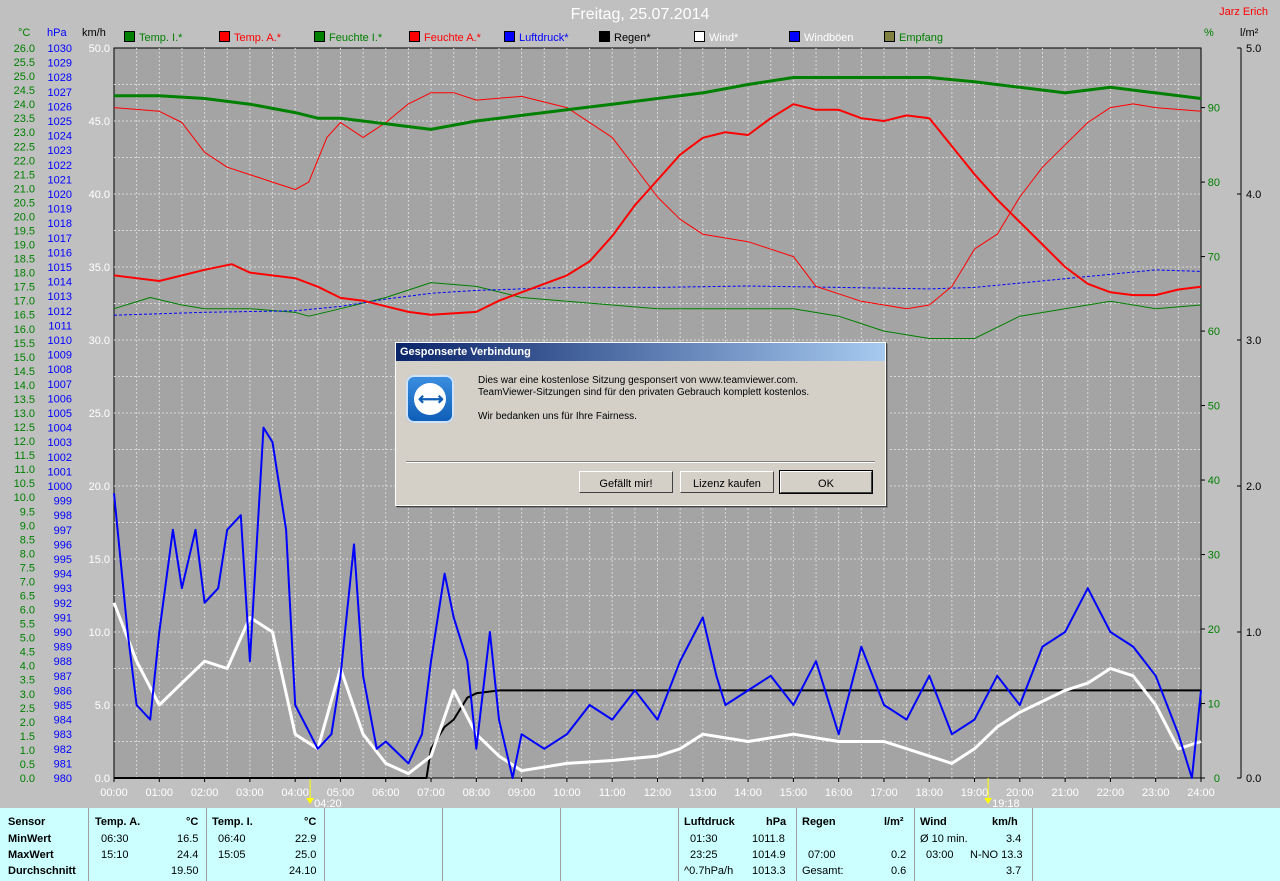 The image size is (1280, 881). I want to click on pressure-tick-label: 1013, so click(60, 297).